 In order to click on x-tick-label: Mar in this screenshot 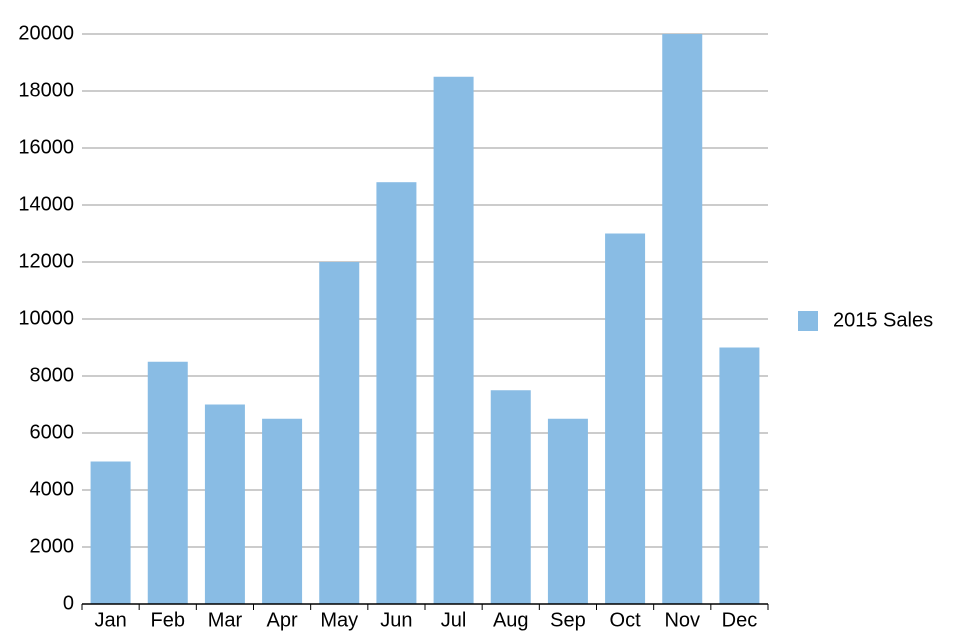, I will do `click(225, 620)`.